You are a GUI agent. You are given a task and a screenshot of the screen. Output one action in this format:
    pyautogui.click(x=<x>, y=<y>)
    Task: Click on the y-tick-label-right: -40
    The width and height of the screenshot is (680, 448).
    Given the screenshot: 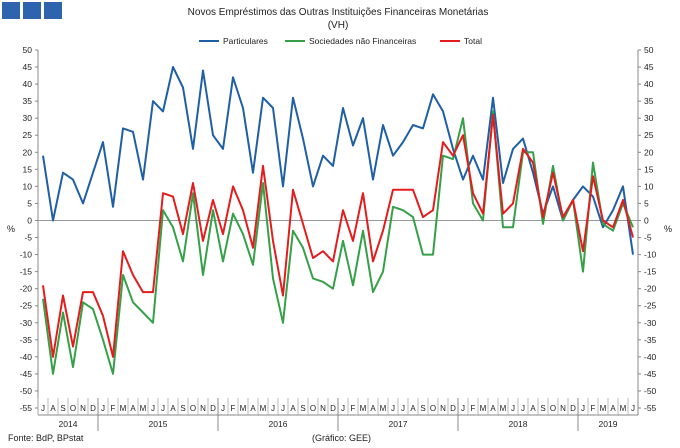 What is the action you would take?
    pyautogui.click(x=650, y=357)
    